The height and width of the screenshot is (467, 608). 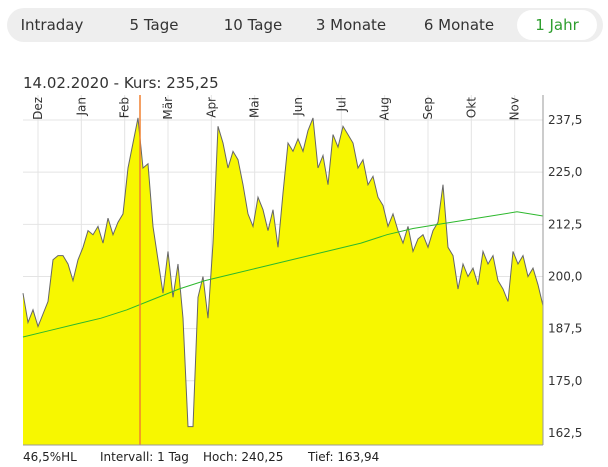 I want to click on x-tick-label: Apr, so click(x=211, y=107).